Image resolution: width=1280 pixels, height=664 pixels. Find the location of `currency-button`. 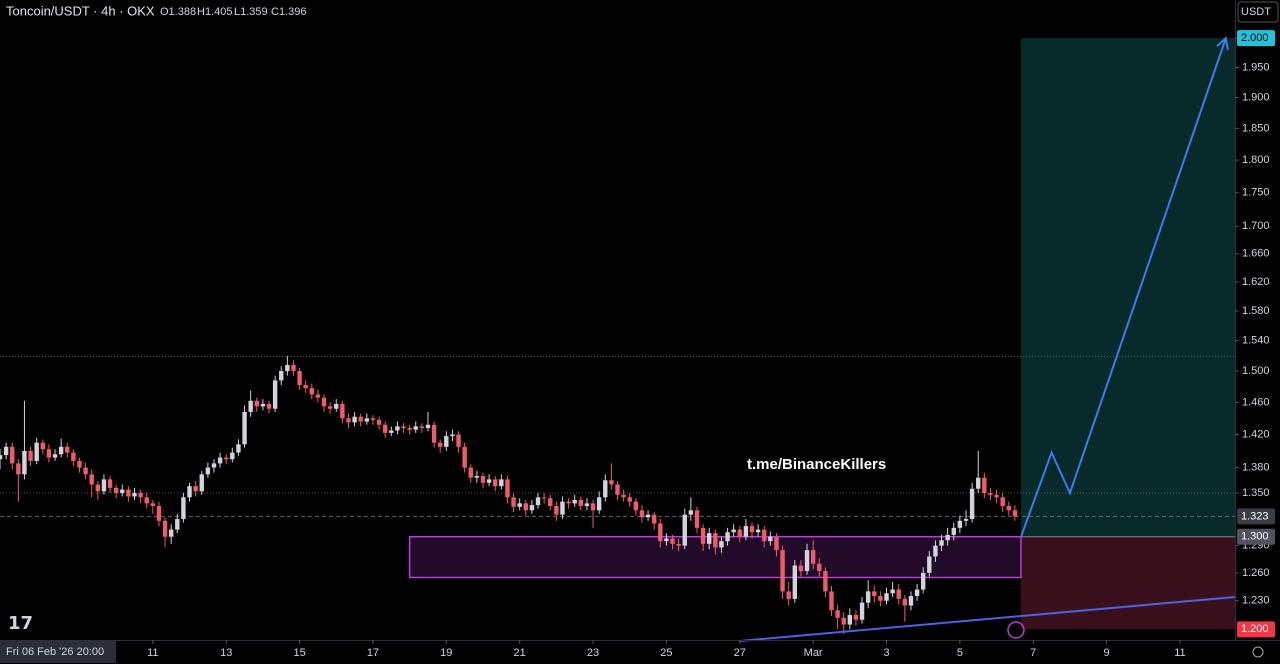

currency-button is located at coordinates (1258, 12).